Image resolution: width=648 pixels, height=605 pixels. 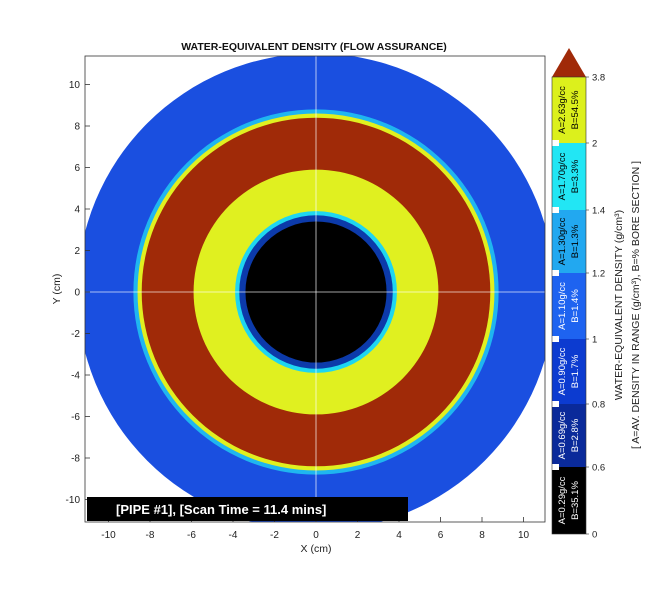 What do you see at coordinates (575, 306) in the screenshot?
I see `colorbar-band-text-b: B=1.4%` at bounding box center [575, 306].